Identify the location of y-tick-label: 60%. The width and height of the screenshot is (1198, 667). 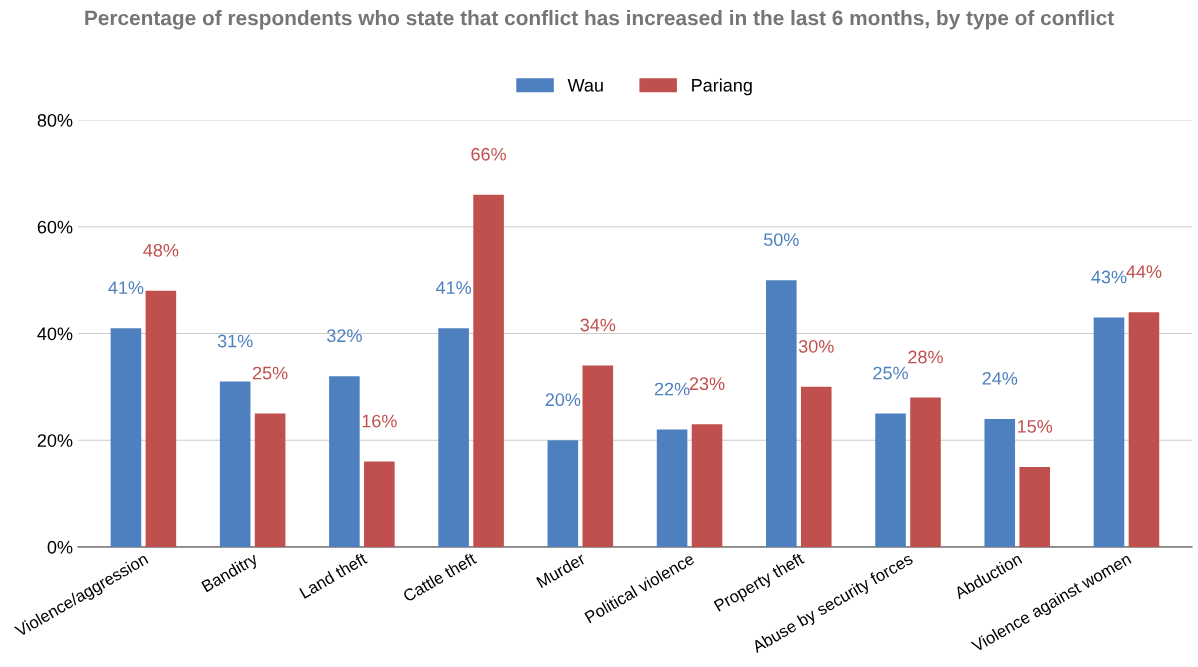
(55, 227).